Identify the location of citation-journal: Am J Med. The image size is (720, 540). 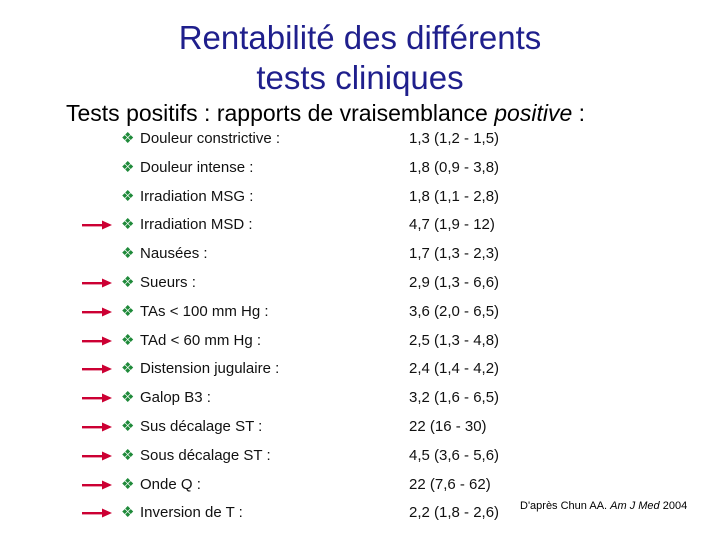
(635, 506).